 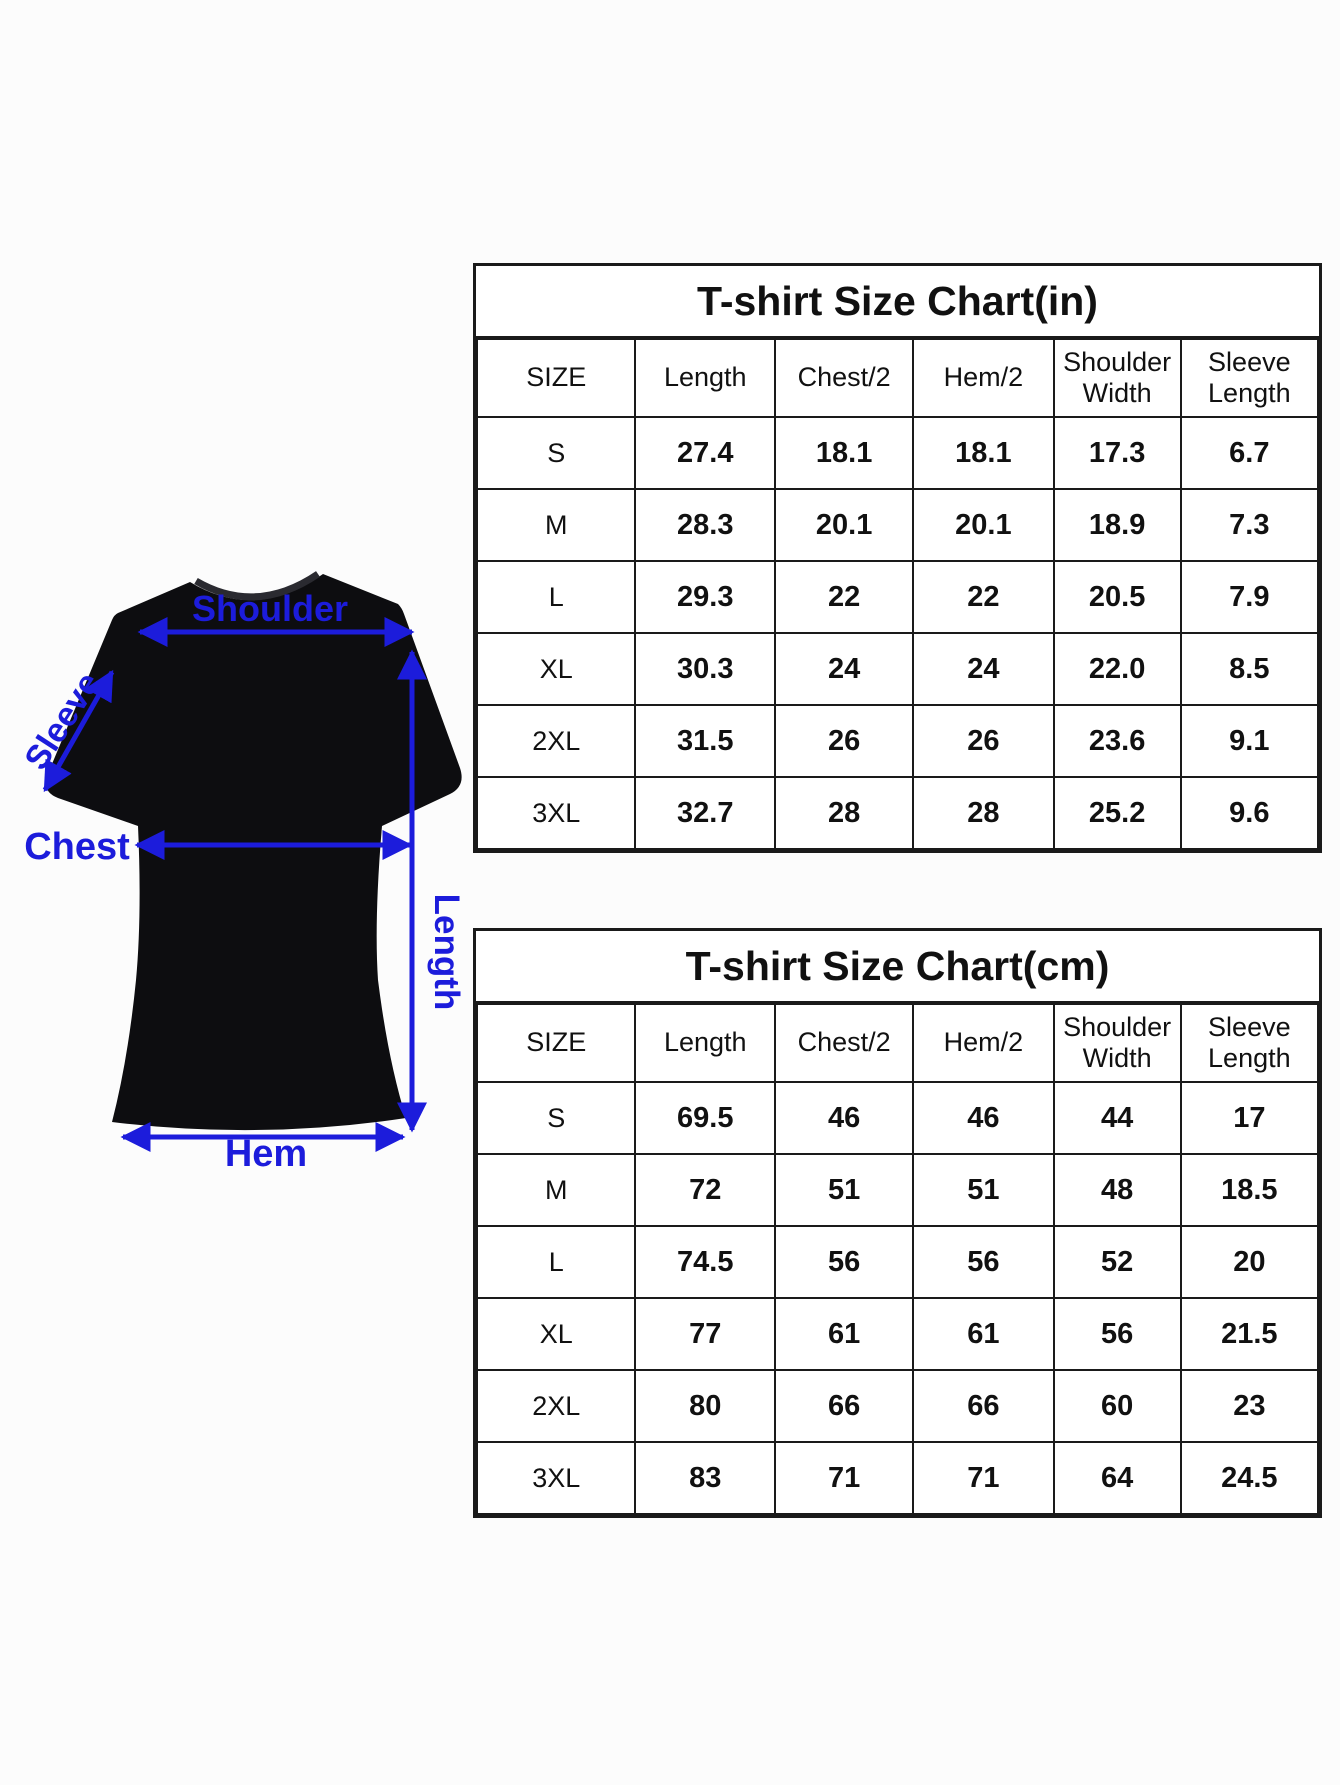 I want to click on value-cell: 9.1, so click(x=1249, y=741).